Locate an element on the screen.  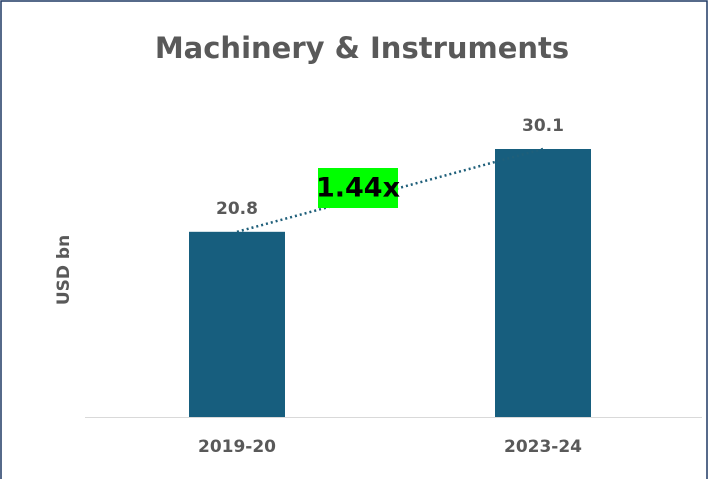
x-tick-label: 2023-24 is located at coordinates (543, 447).